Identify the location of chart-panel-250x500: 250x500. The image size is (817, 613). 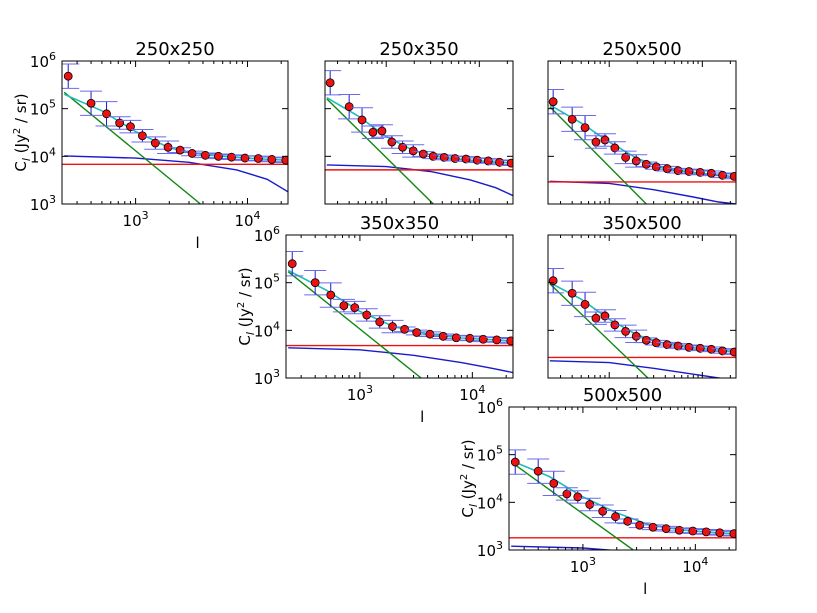
(642, 122).